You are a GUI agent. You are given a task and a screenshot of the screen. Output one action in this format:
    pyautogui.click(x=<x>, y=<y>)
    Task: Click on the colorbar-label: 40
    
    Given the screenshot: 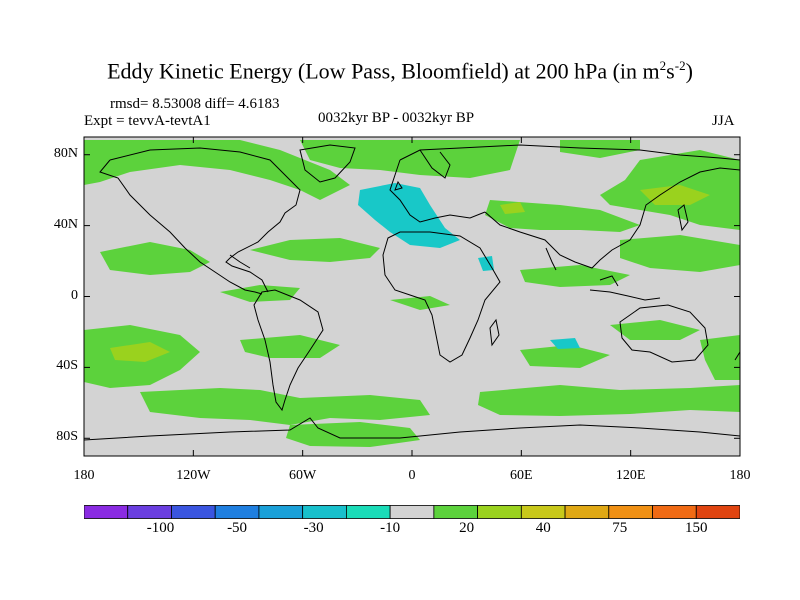 What is the action you would take?
    pyautogui.click(x=543, y=528)
    